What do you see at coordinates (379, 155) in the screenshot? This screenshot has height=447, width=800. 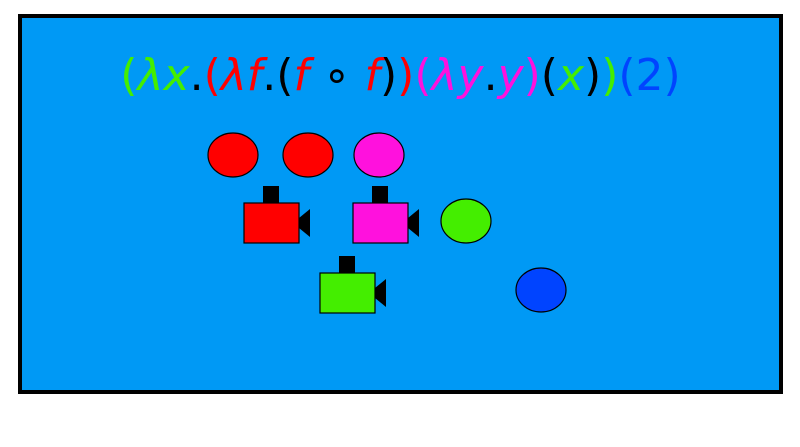 I see `magenta-circle` at bounding box center [379, 155].